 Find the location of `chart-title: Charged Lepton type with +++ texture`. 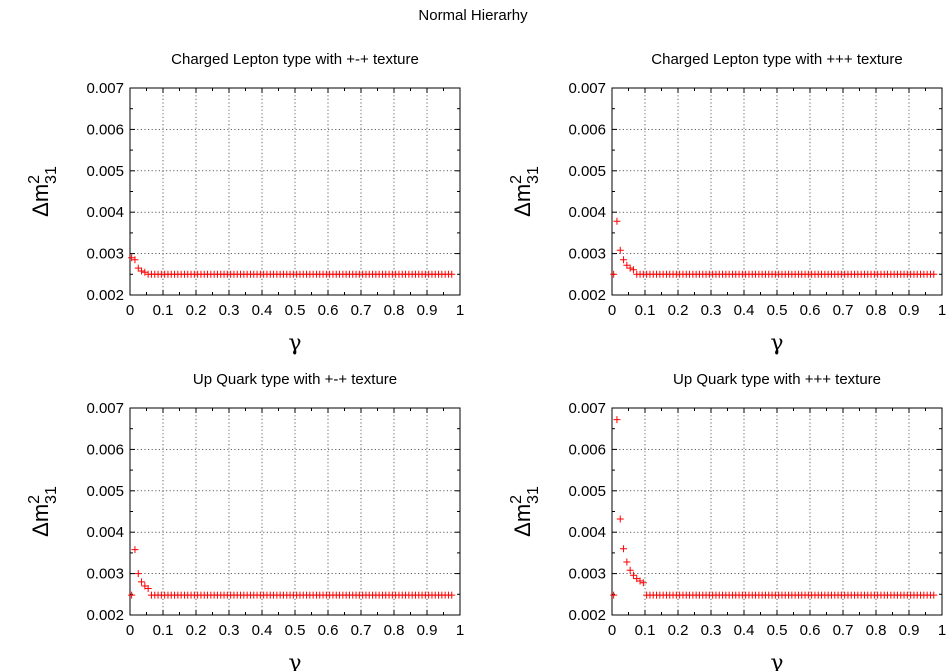

chart-title: Charged Lepton type with +++ texture is located at coordinates (776, 59).